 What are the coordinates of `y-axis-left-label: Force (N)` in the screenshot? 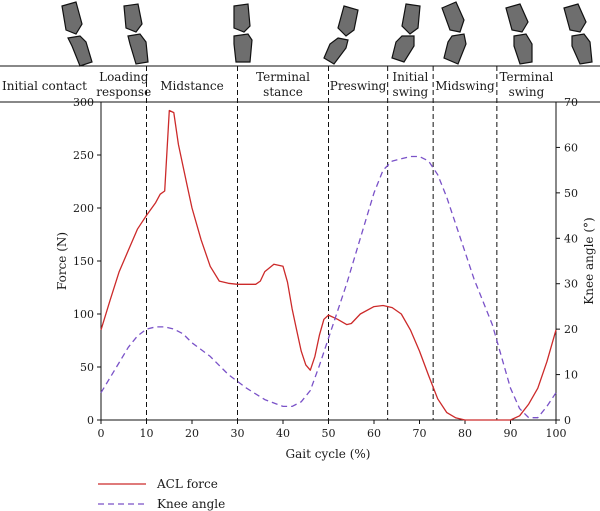 It's located at (62, 261).